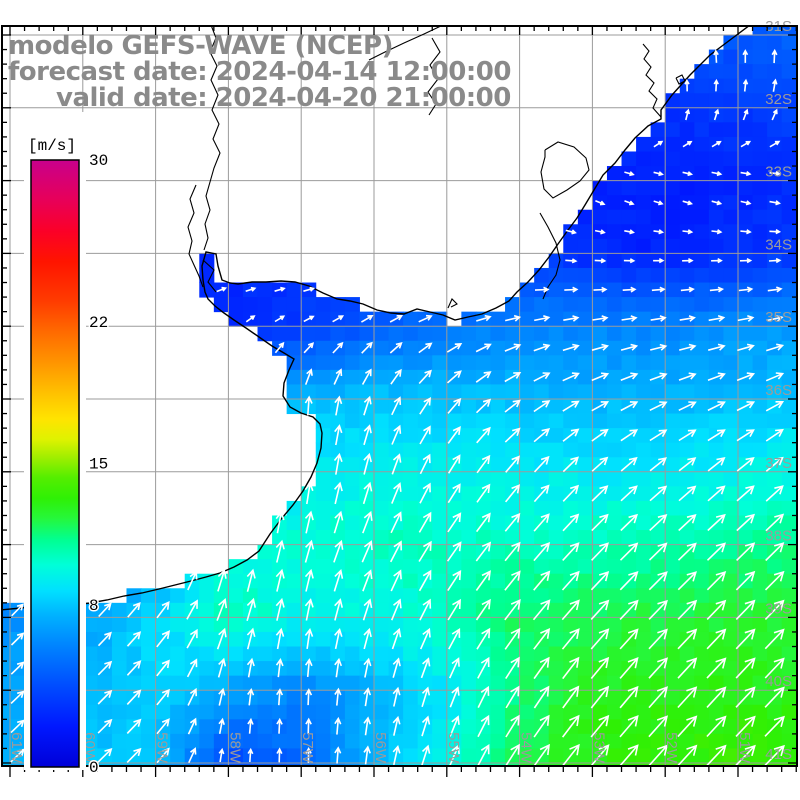  Describe the element at coordinates (778, 390) in the screenshot. I see `lat-tick-label: 36S` at that location.